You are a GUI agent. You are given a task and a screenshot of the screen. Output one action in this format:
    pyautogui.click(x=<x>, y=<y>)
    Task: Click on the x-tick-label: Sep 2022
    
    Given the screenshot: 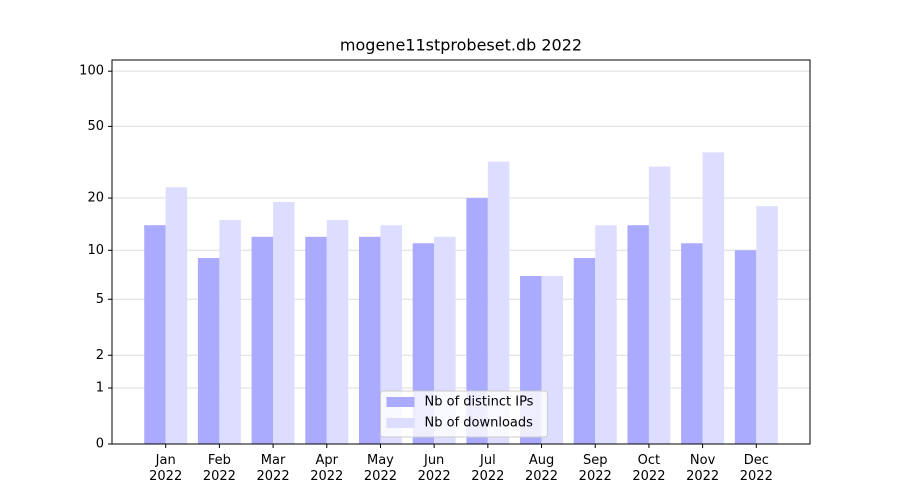 What is the action you would take?
    pyautogui.click(x=595, y=468)
    